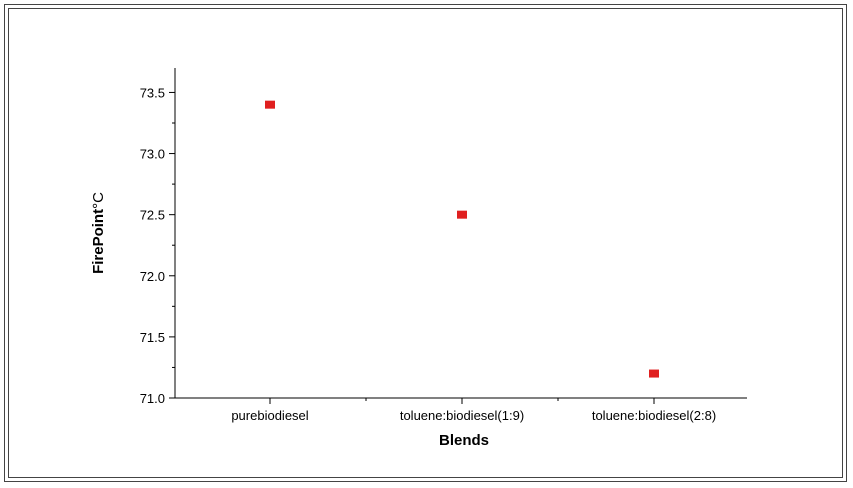  What do you see at coordinates (152, 215) in the screenshot?
I see `y-tick-label: 72.5` at bounding box center [152, 215].